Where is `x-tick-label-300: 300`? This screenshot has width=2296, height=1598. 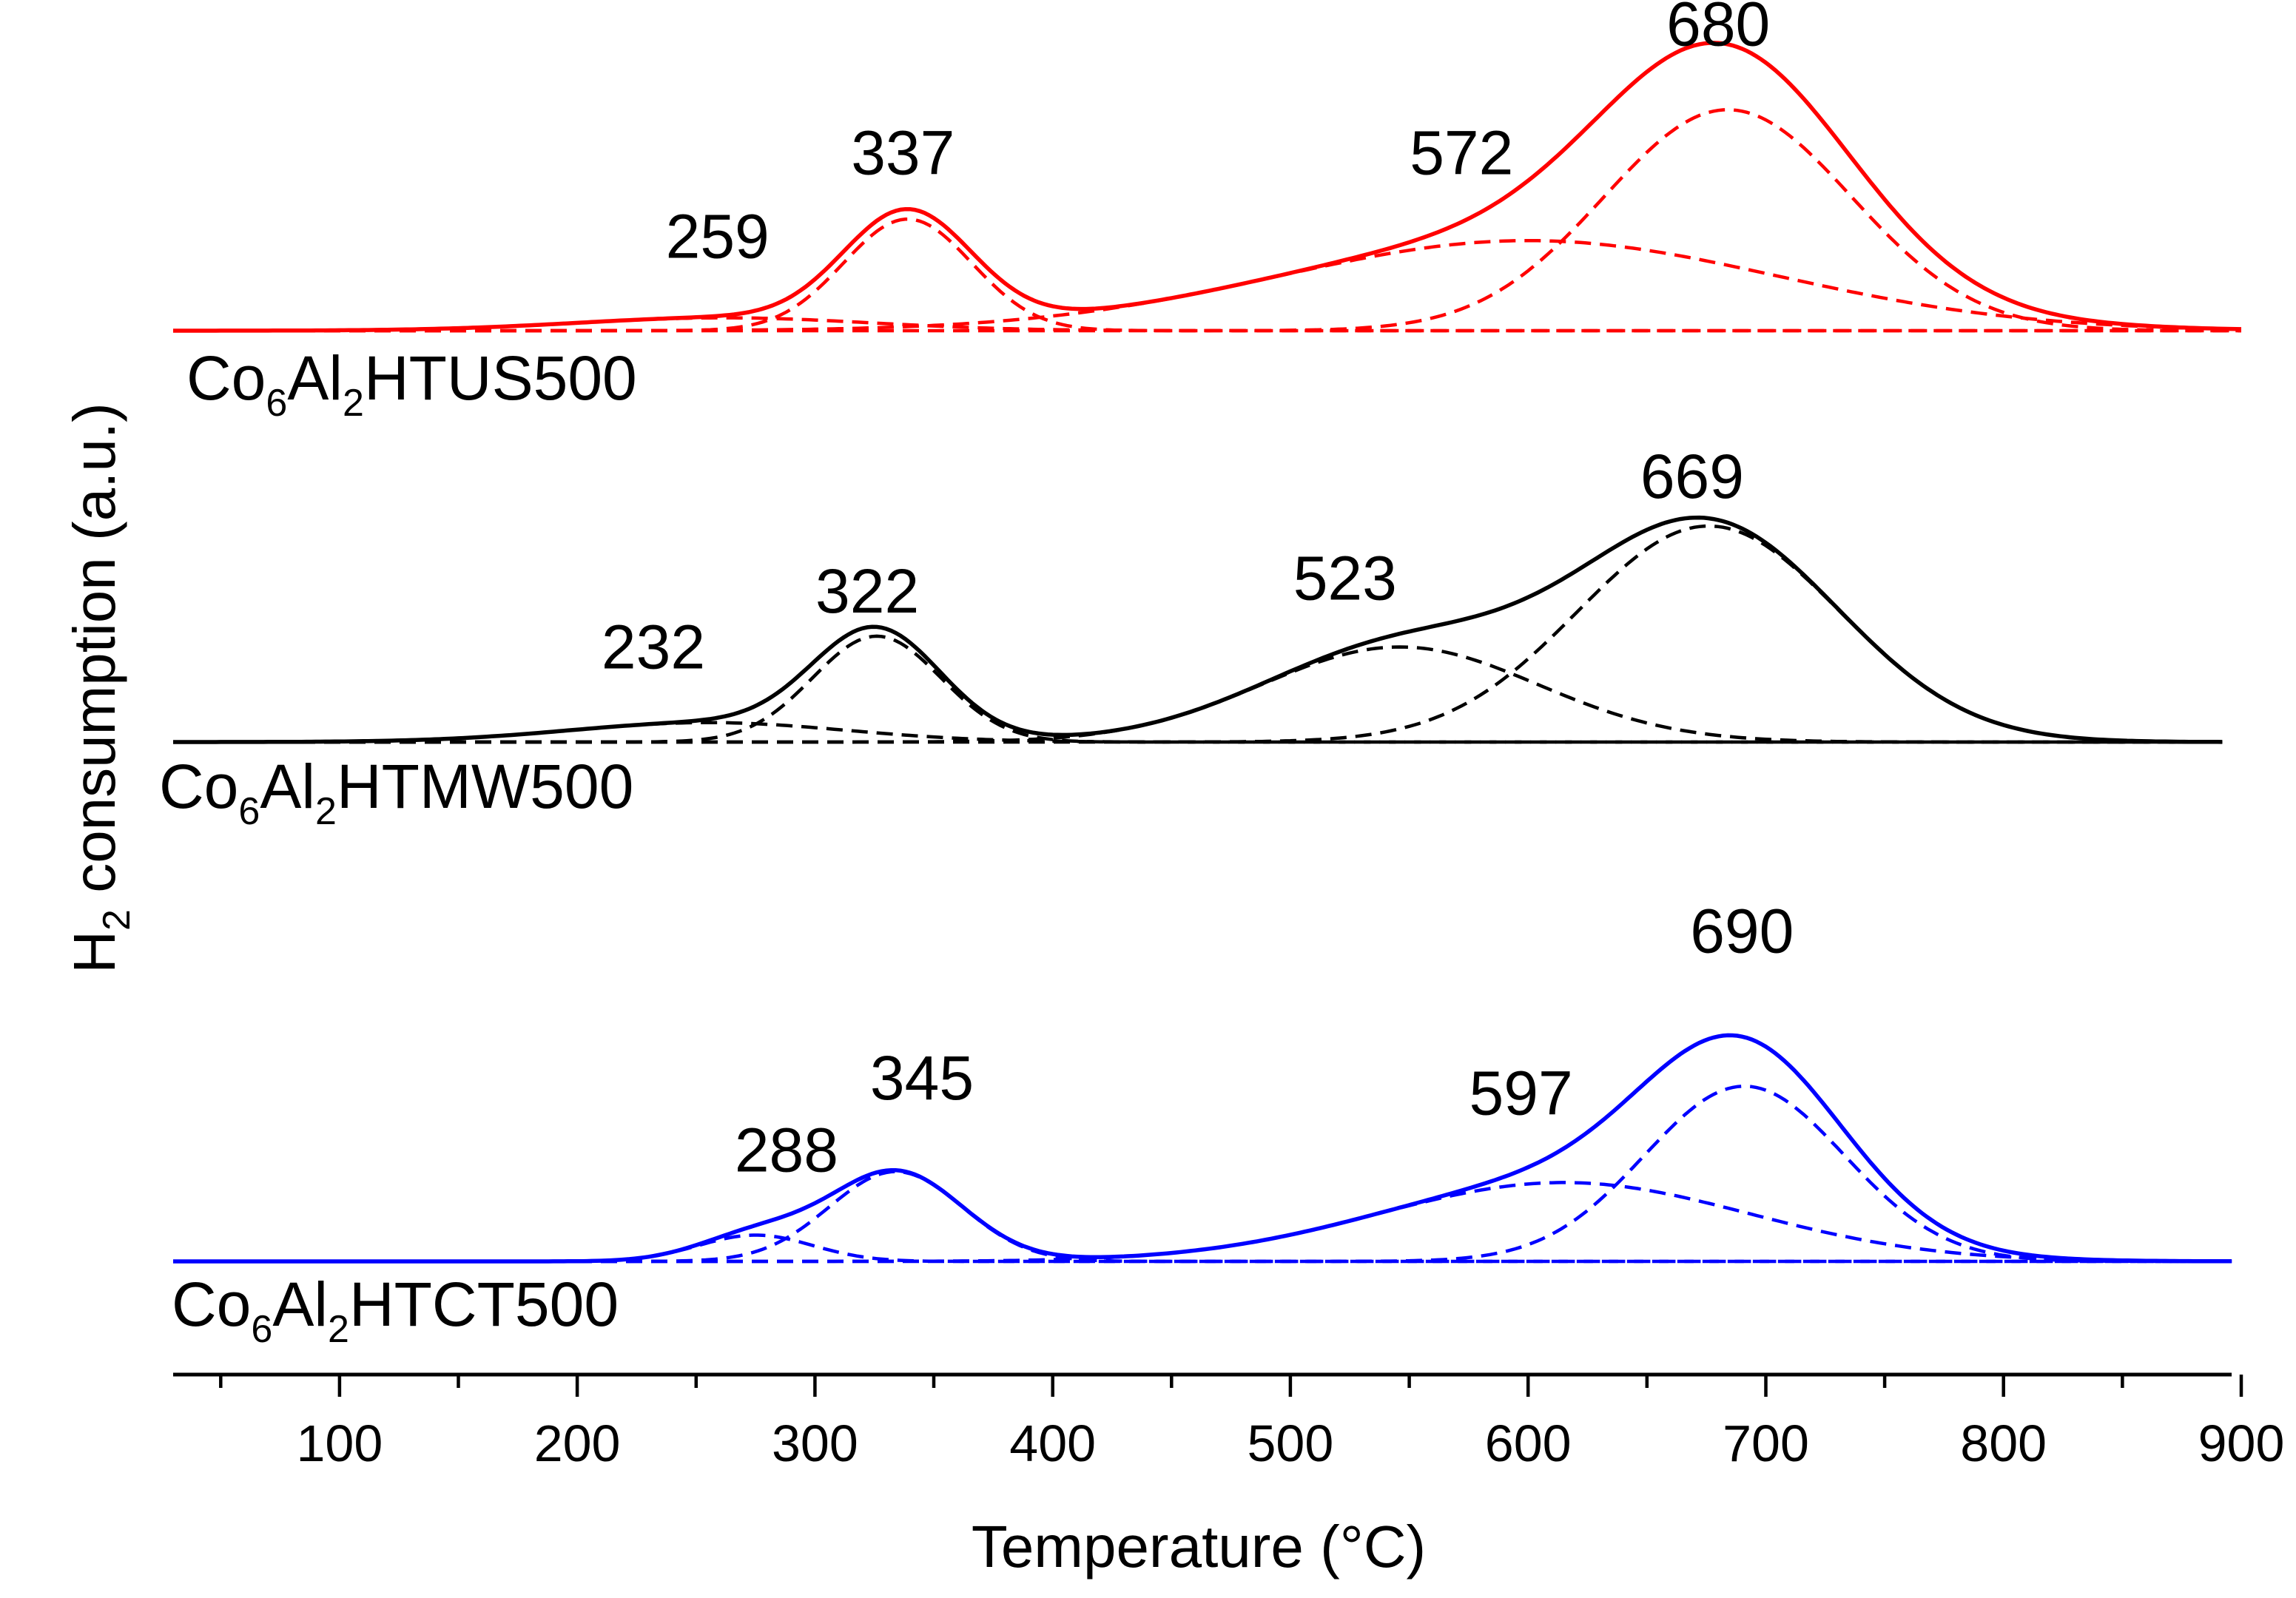 x-tick-label-300: 300 is located at coordinates (815, 1443).